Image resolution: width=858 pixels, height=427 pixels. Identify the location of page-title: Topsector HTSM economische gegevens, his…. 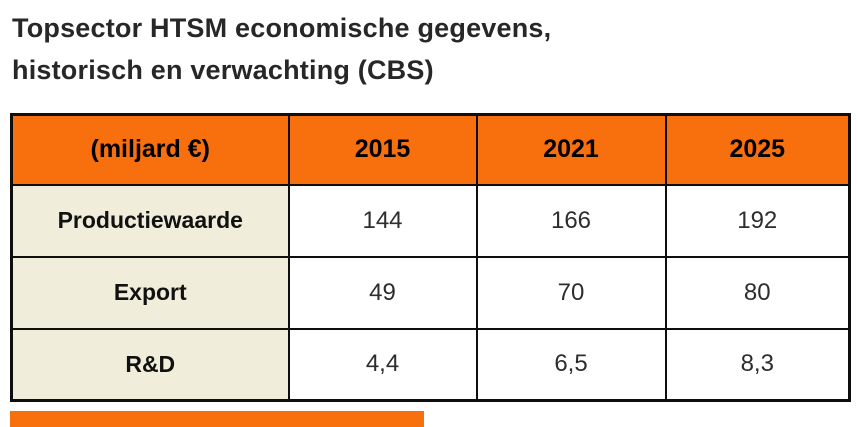
(281, 49).